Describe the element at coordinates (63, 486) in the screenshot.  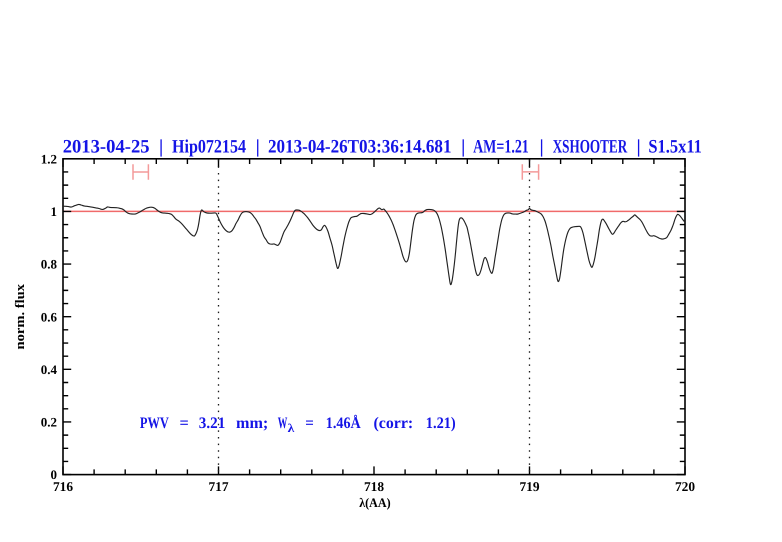
I see `svg-text: 716` at that location.